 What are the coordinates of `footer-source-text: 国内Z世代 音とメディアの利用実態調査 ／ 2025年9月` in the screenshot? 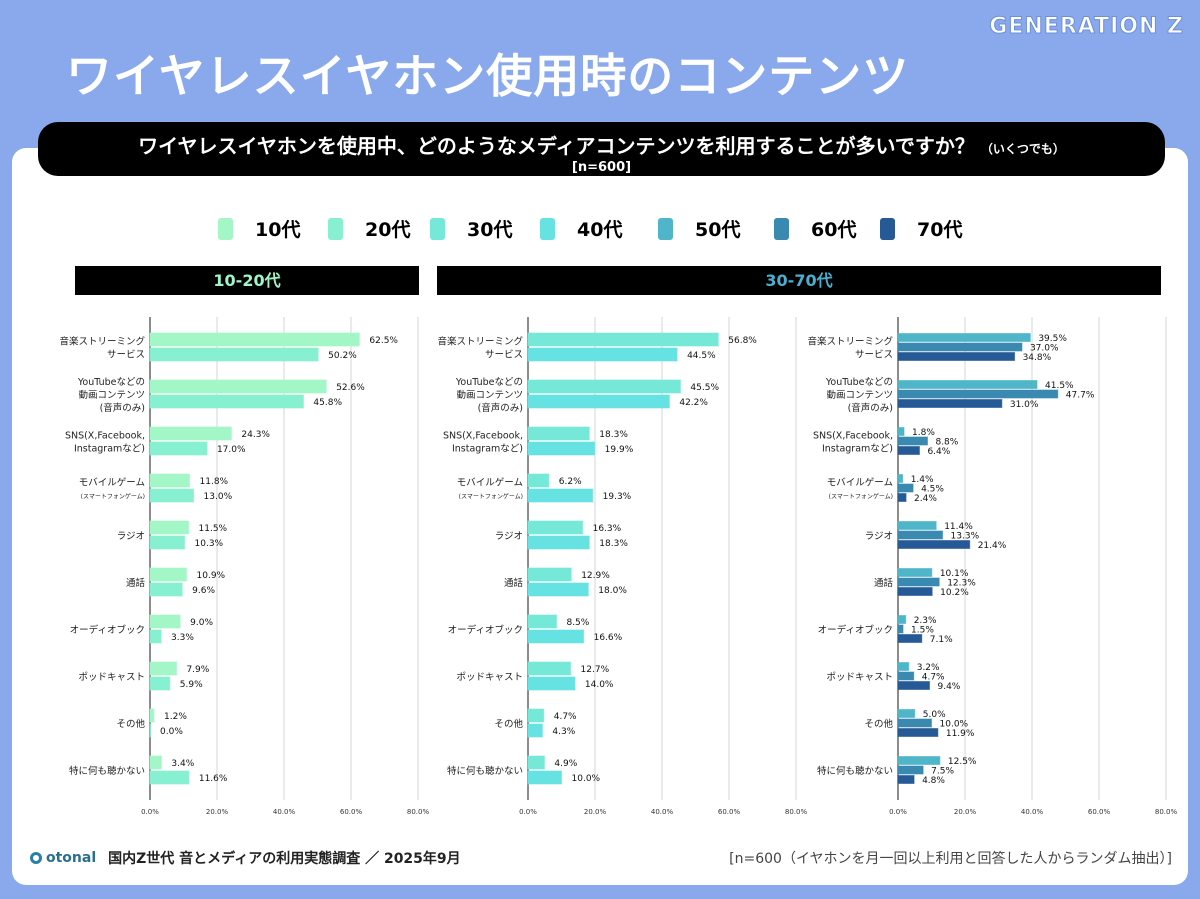 It's located at (284, 859).